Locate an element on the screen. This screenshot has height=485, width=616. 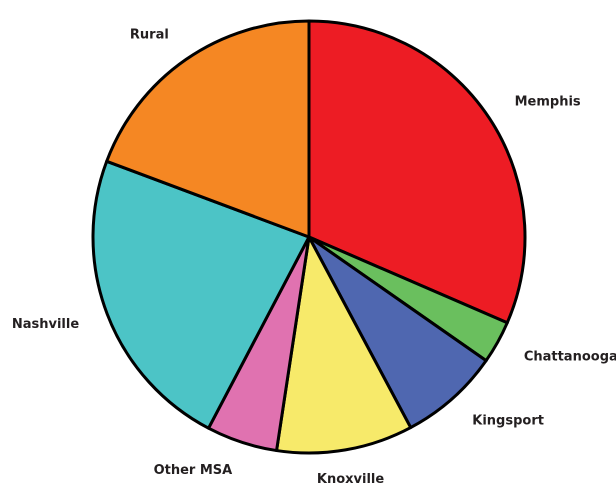
slice-label: Rural is located at coordinates (149, 34).